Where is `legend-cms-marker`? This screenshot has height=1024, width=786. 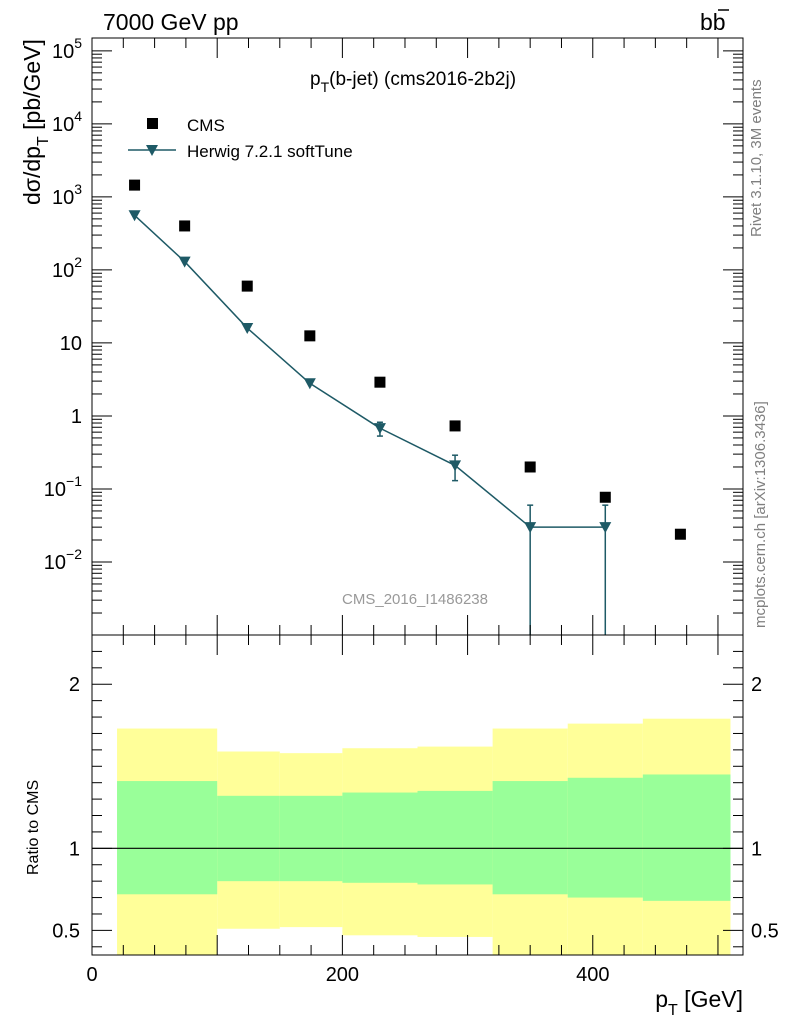
legend-cms-marker is located at coordinates (152, 123).